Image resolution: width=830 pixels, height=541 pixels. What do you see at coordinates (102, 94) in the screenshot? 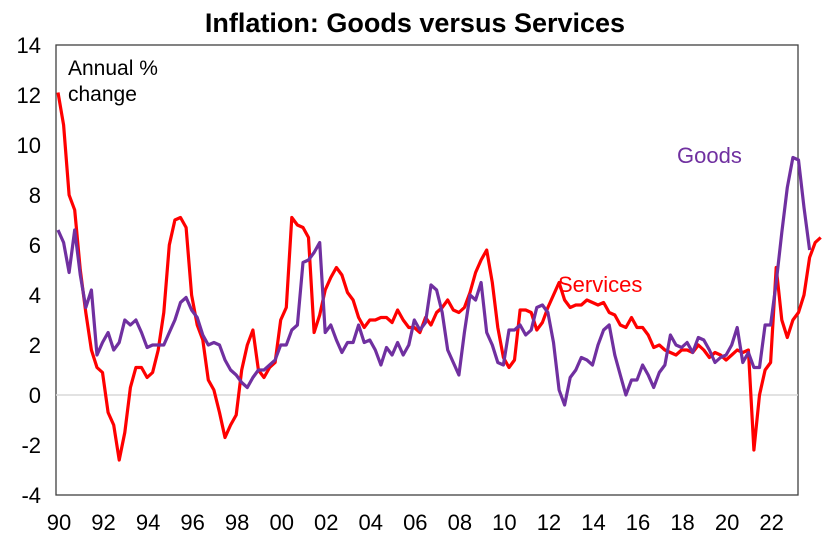
I see `annotation-line-2: change` at bounding box center [102, 94].